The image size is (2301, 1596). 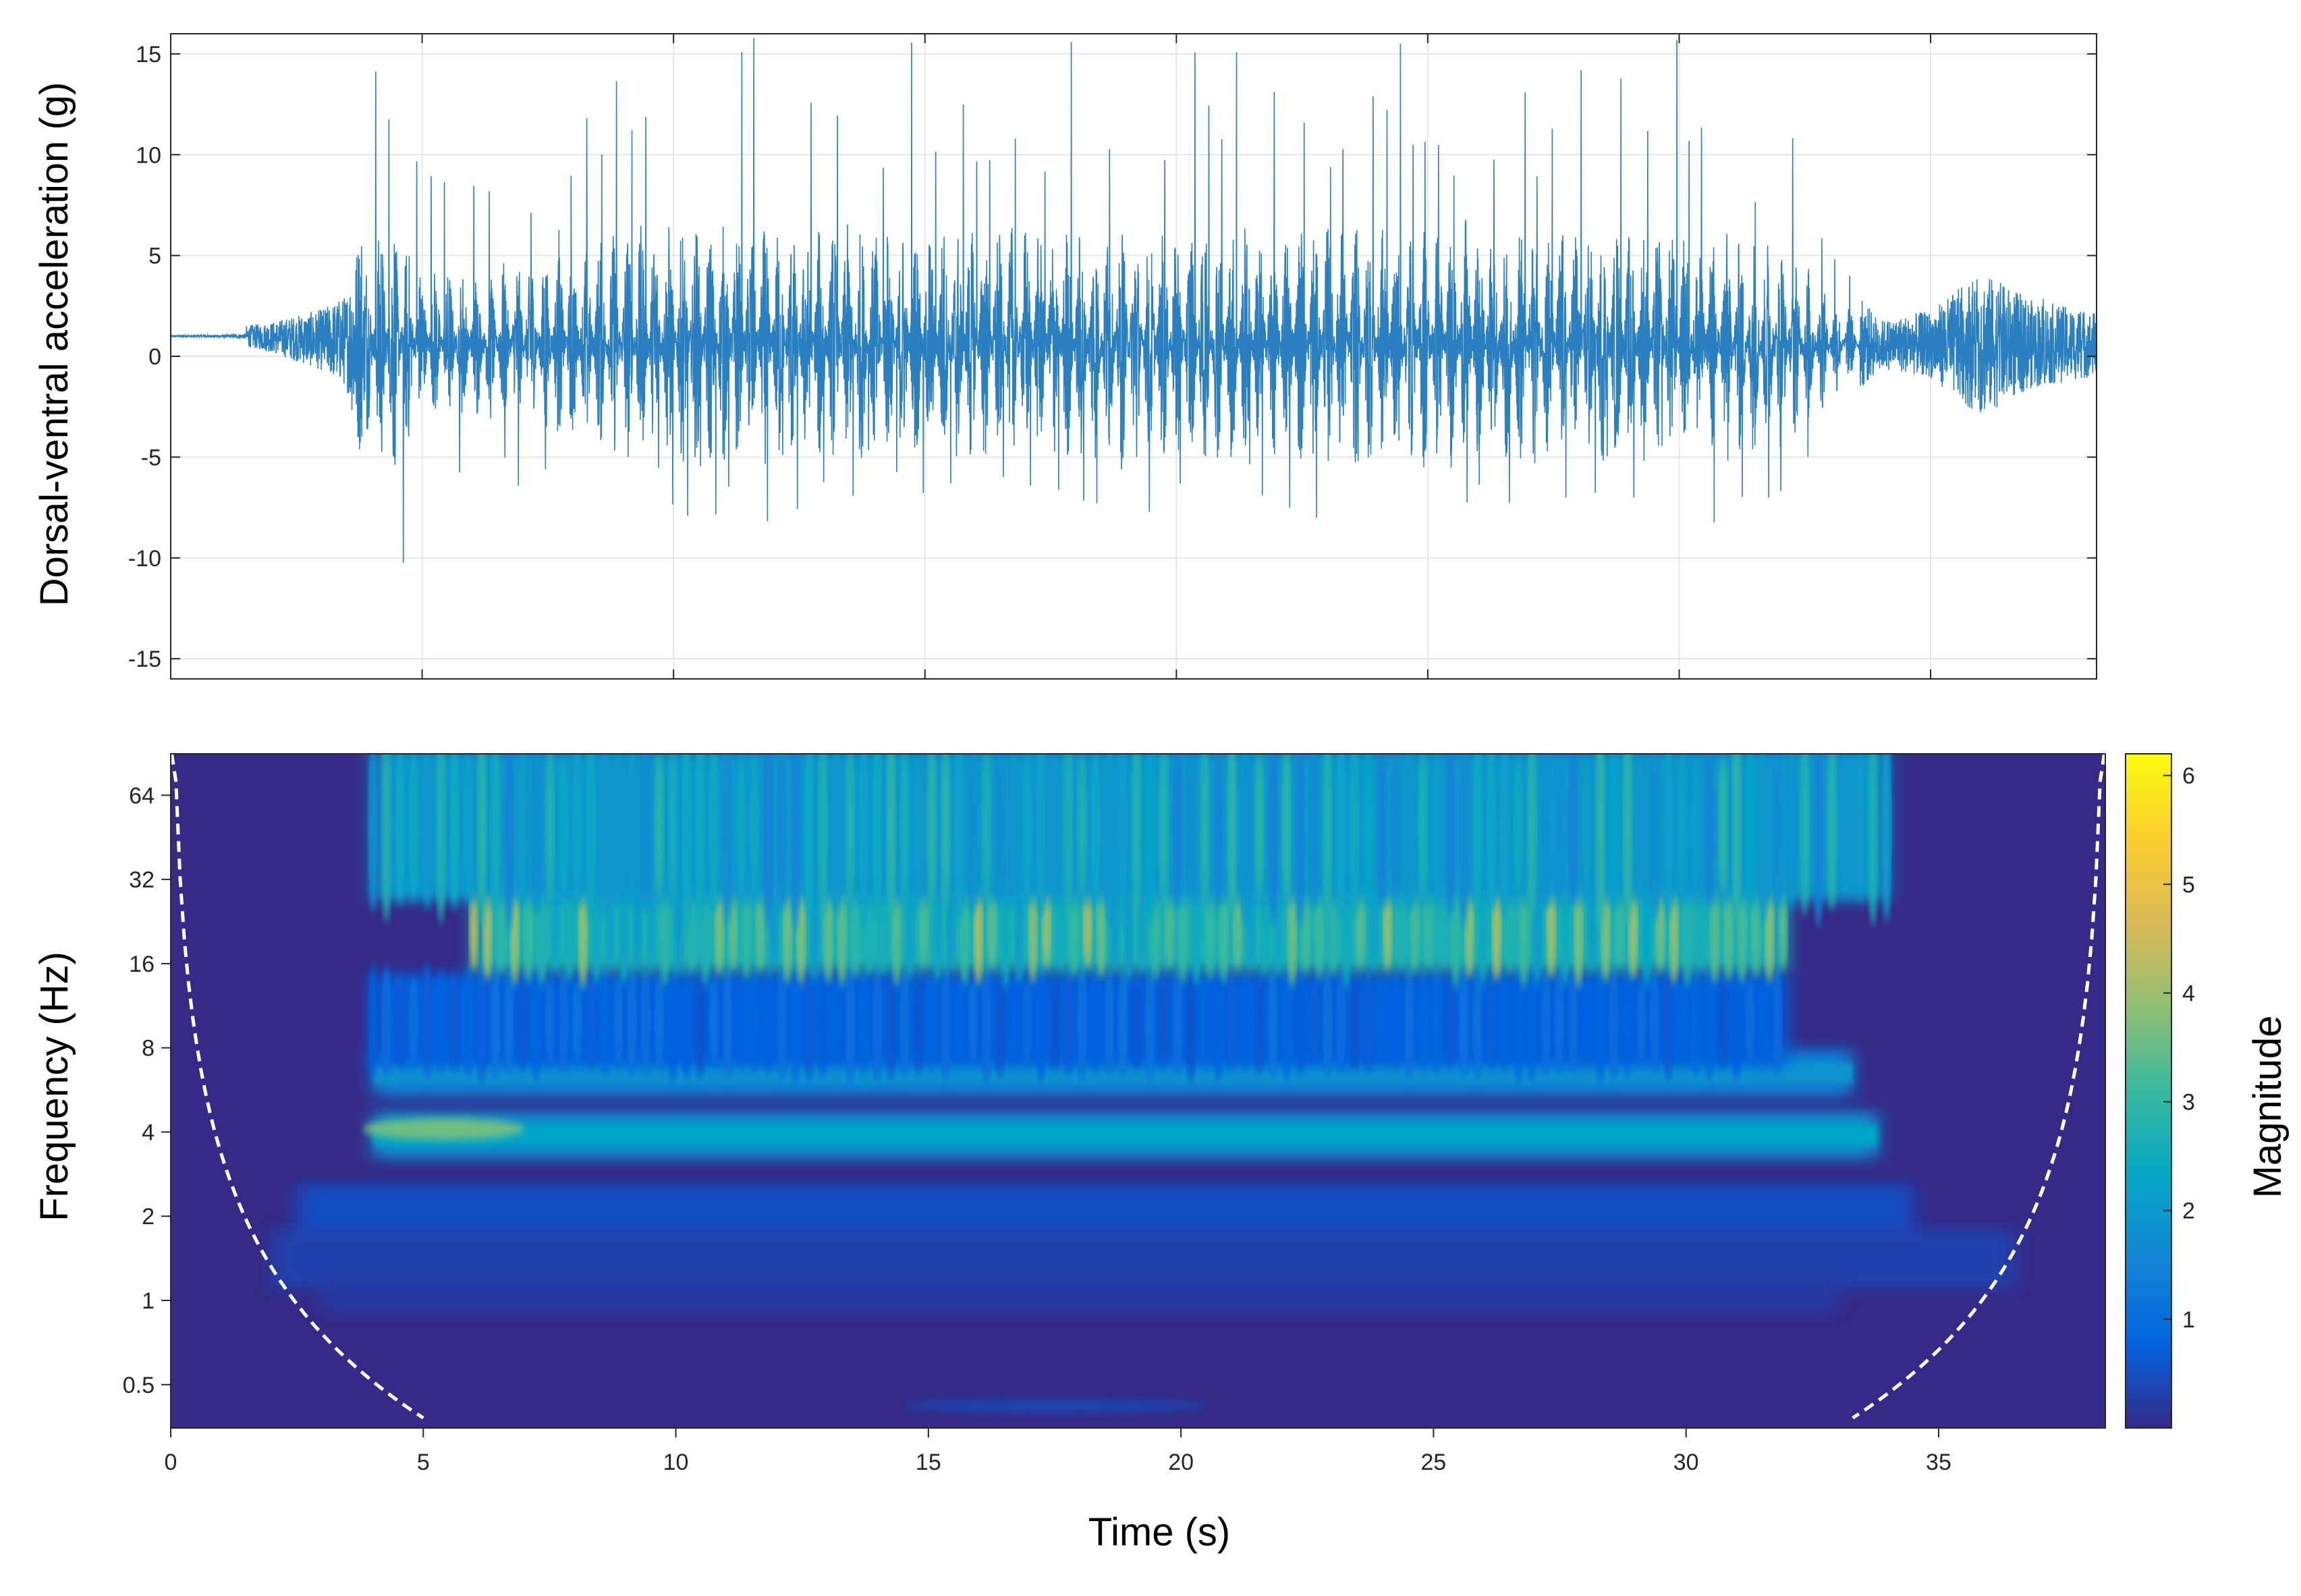 What do you see at coordinates (2188, 885) in the screenshot?
I see `colorbar-tick-label: 5` at bounding box center [2188, 885].